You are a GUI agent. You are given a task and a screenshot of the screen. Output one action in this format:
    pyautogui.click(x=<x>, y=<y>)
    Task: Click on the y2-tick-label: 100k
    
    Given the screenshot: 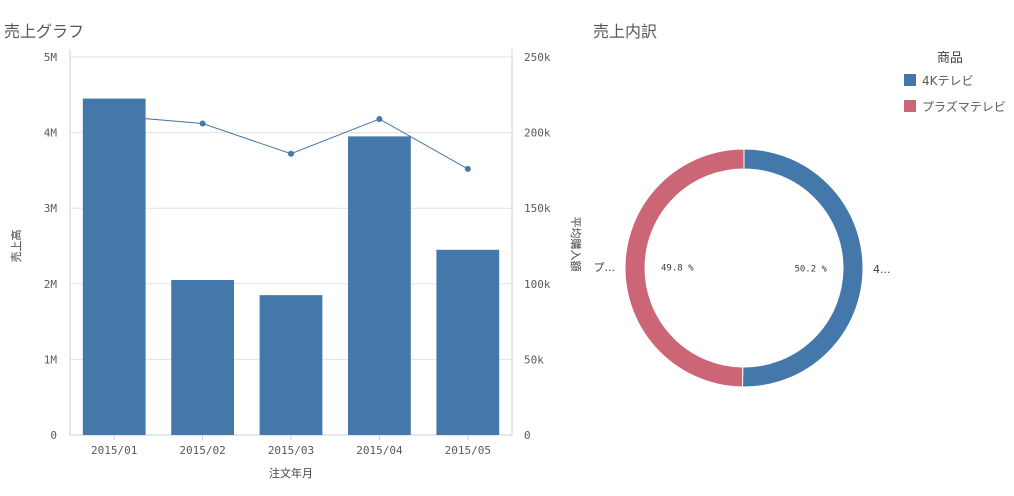 What is the action you would take?
    pyautogui.click(x=537, y=284)
    